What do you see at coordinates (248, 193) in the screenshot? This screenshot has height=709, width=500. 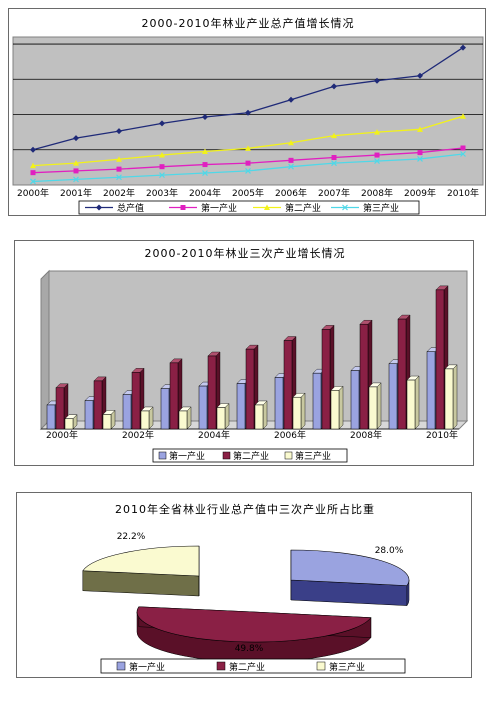 I see `line-x-tick-label: 2005年` at bounding box center [248, 193].